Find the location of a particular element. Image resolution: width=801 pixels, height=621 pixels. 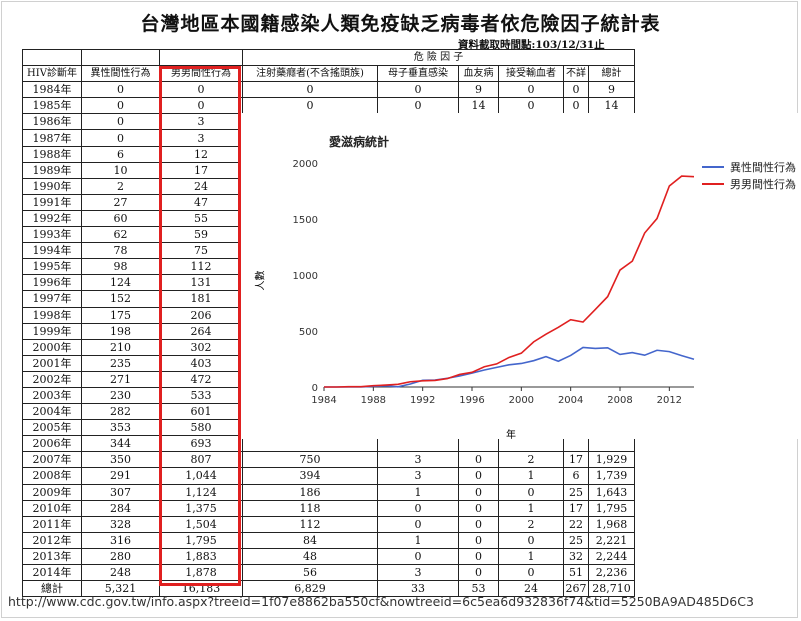

table-cell: 98 is located at coordinates (121, 267).